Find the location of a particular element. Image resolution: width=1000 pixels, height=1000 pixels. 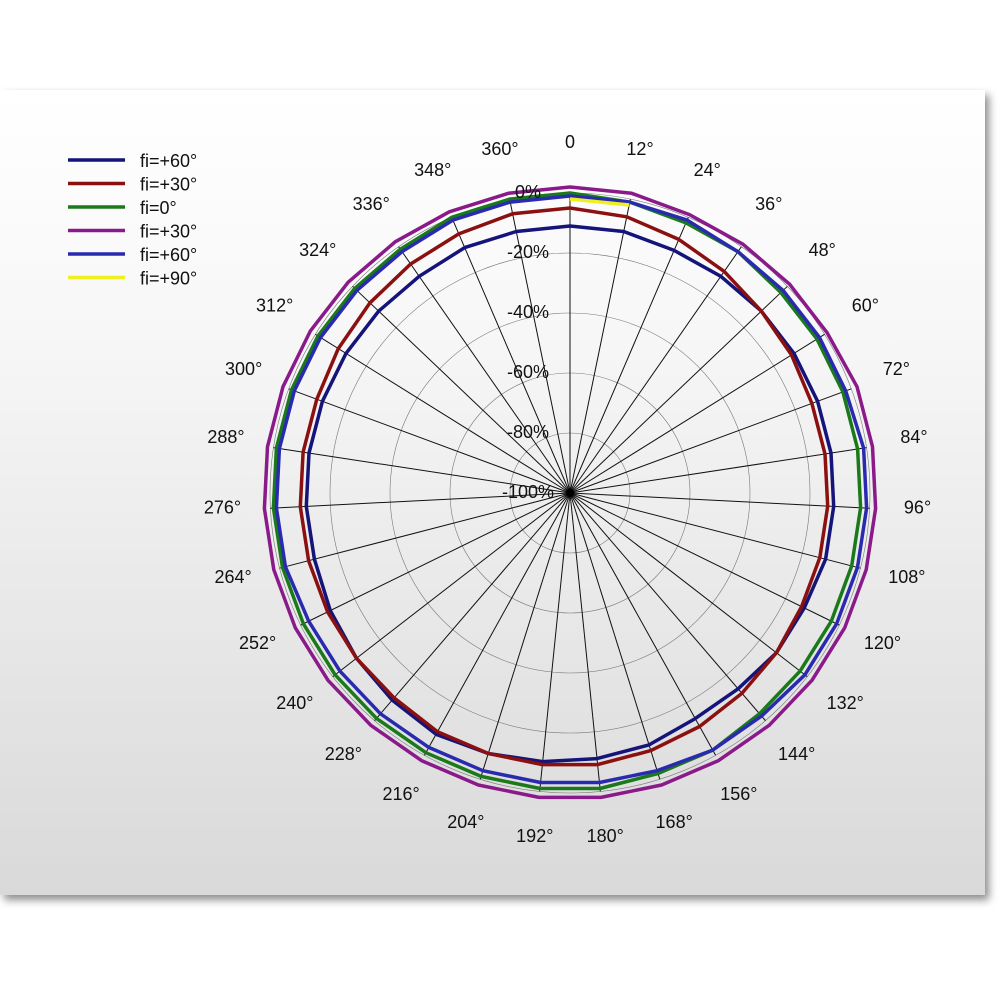

angle-label: 228° is located at coordinates (343, 754).